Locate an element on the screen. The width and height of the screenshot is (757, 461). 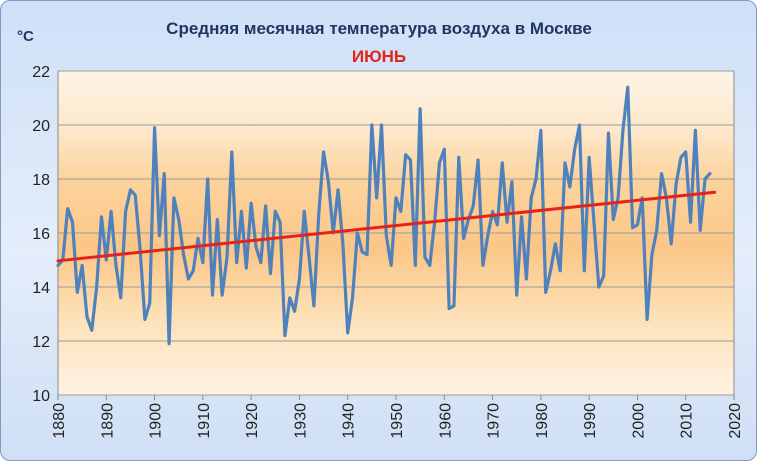
y-tick-label: 10 is located at coordinates (41, 396).